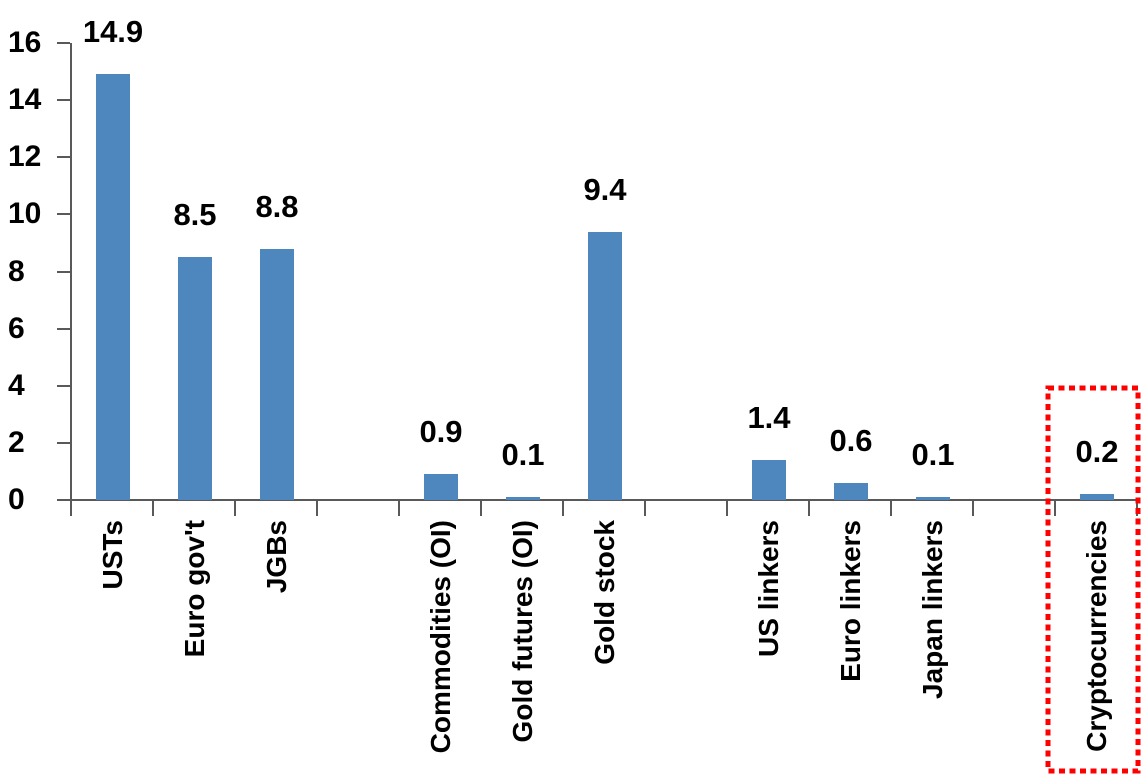 This screenshot has width=1146, height=780. I want to click on y-axis-line, so click(71, 272).